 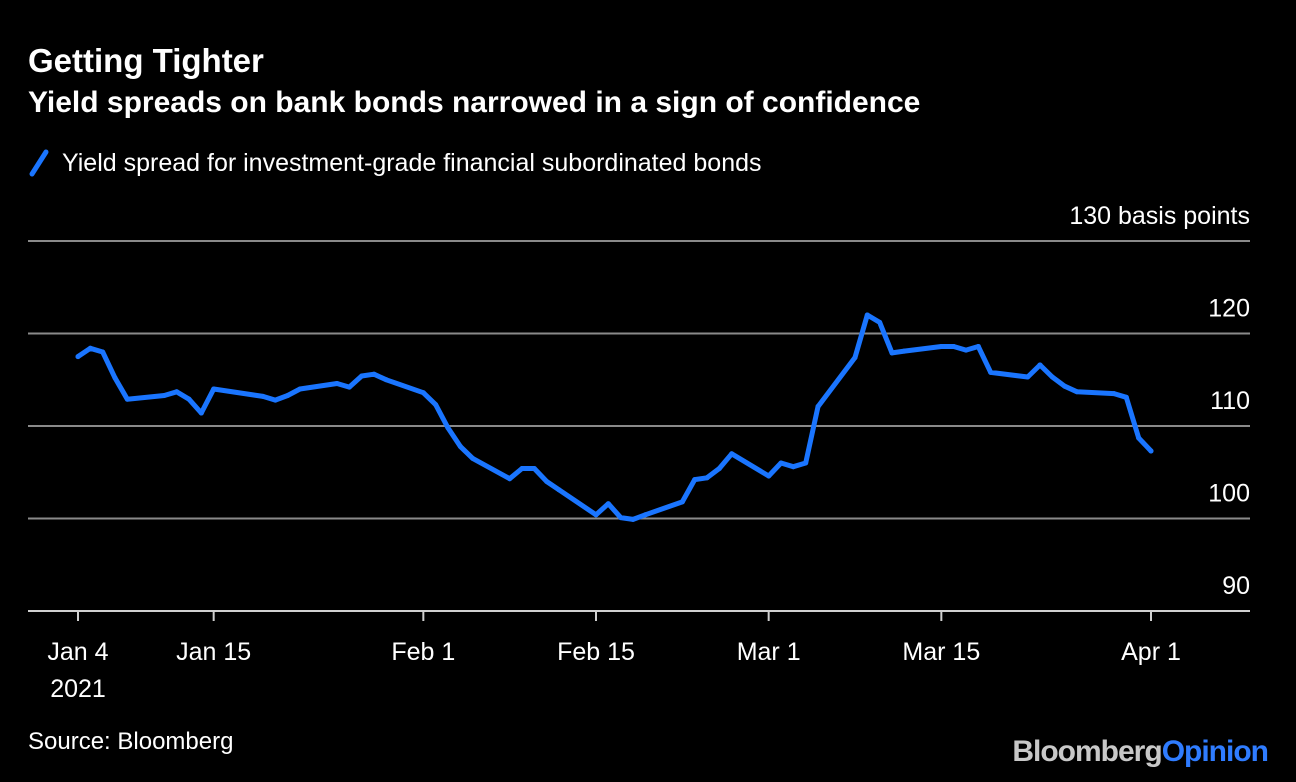 What do you see at coordinates (131, 741) in the screenshot?
I see `source-note: Source: Bloomberg` at bounding box center [131, 741].